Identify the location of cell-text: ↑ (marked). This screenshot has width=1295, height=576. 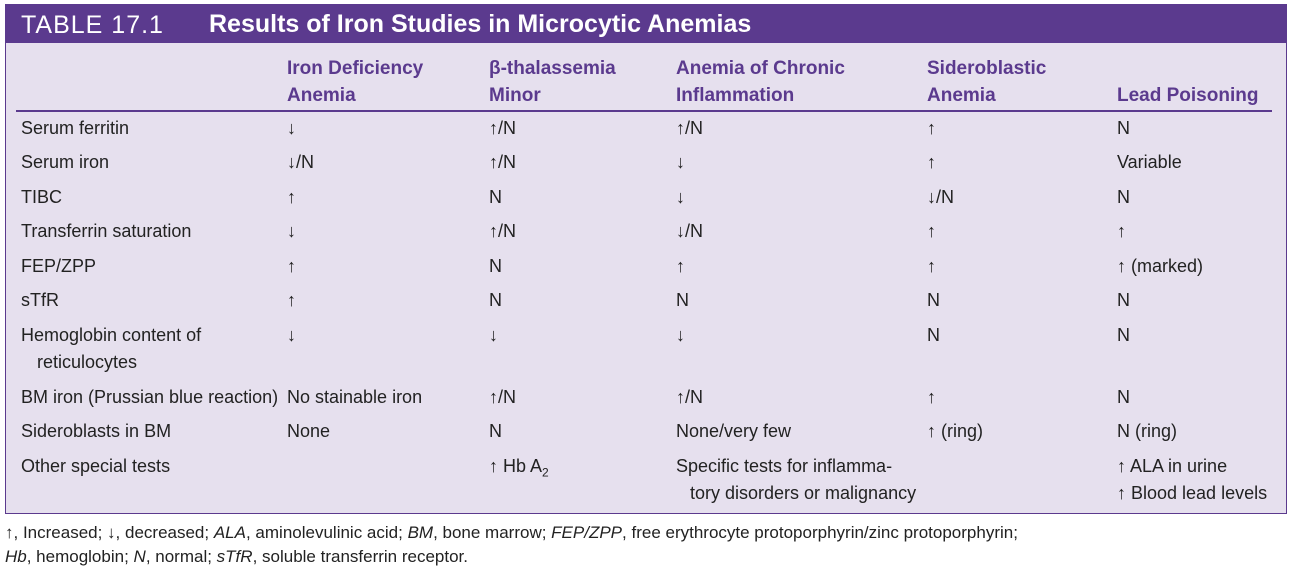
(1160, 266).